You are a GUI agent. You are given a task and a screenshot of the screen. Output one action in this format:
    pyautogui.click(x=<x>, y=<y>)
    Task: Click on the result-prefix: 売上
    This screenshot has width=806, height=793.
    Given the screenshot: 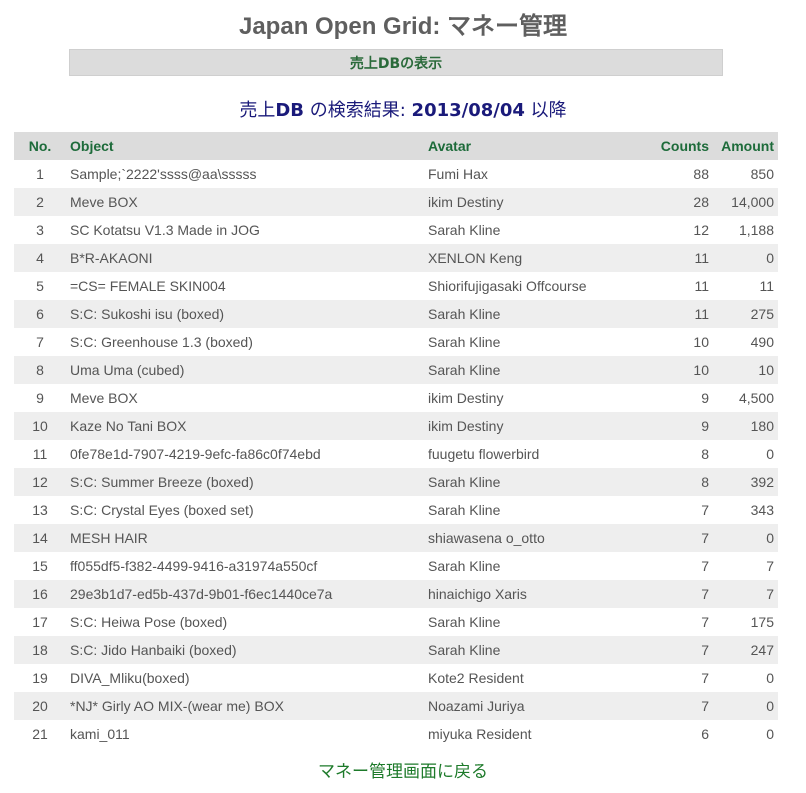 What is the action you would take?
    pyautogui.click(x=257, y=110)
    